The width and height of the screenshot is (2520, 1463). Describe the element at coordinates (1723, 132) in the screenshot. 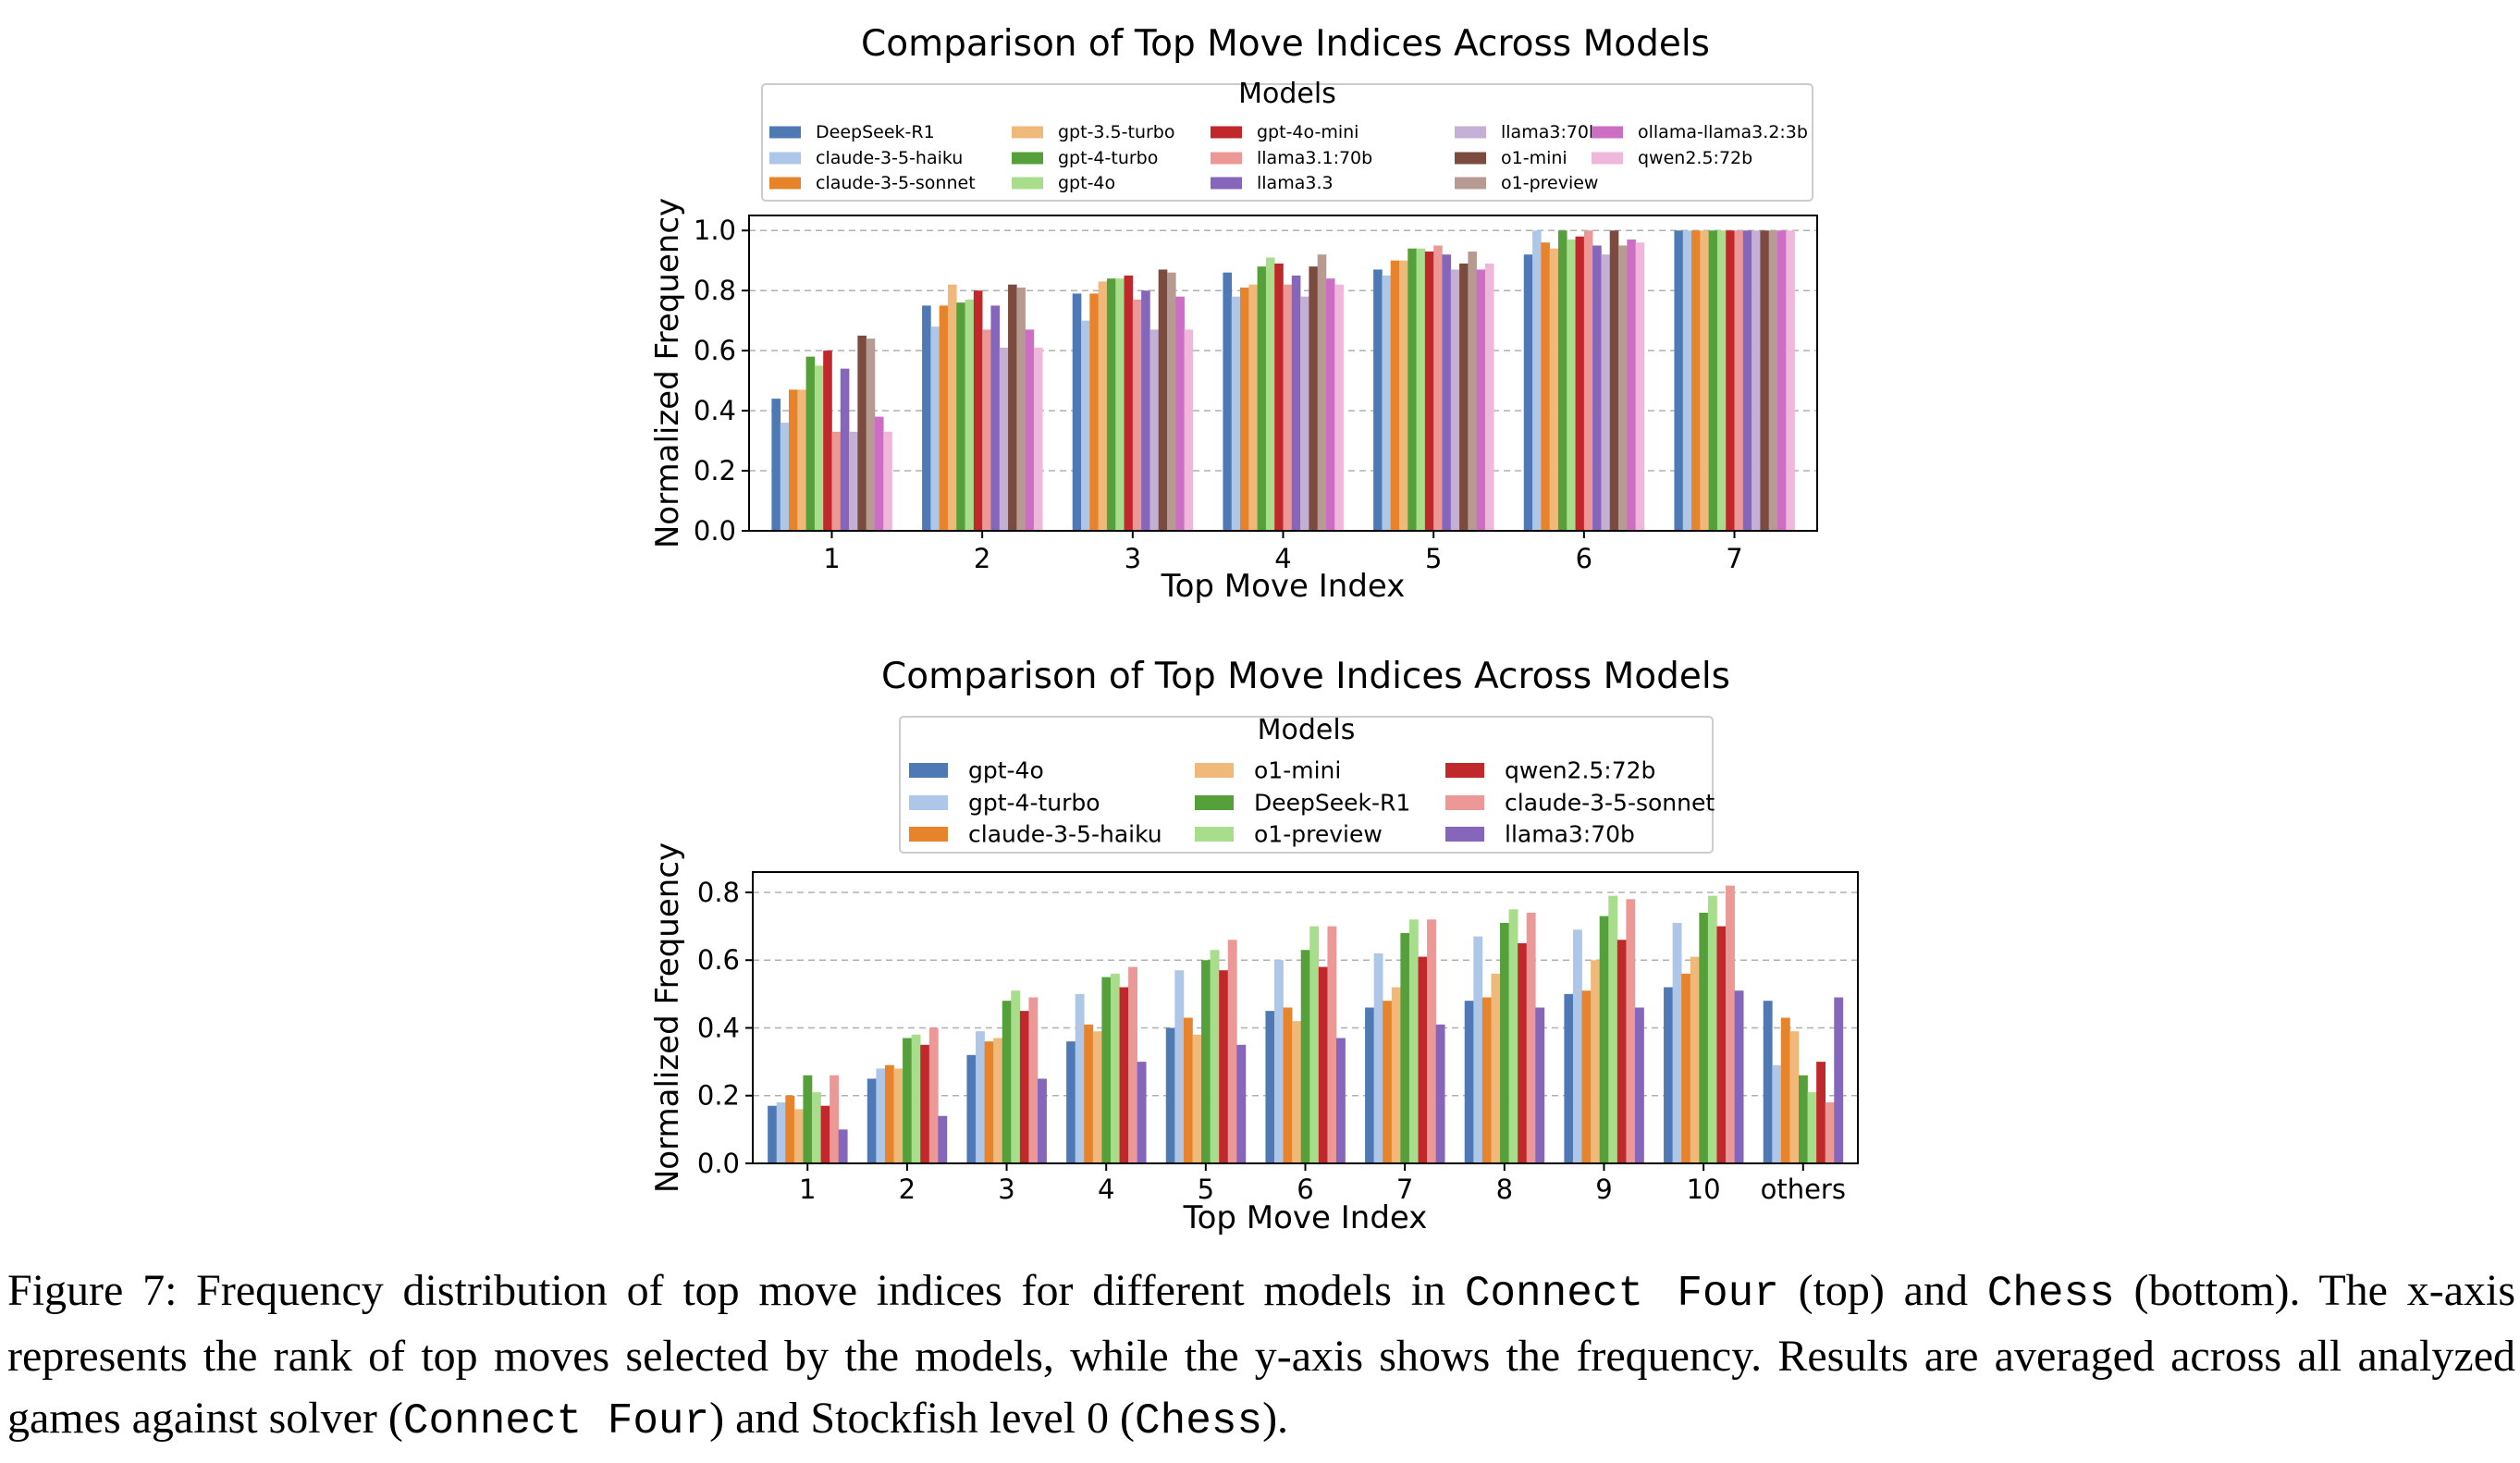

I see `legend-label: ollama-llama3.2:3b` at that location.